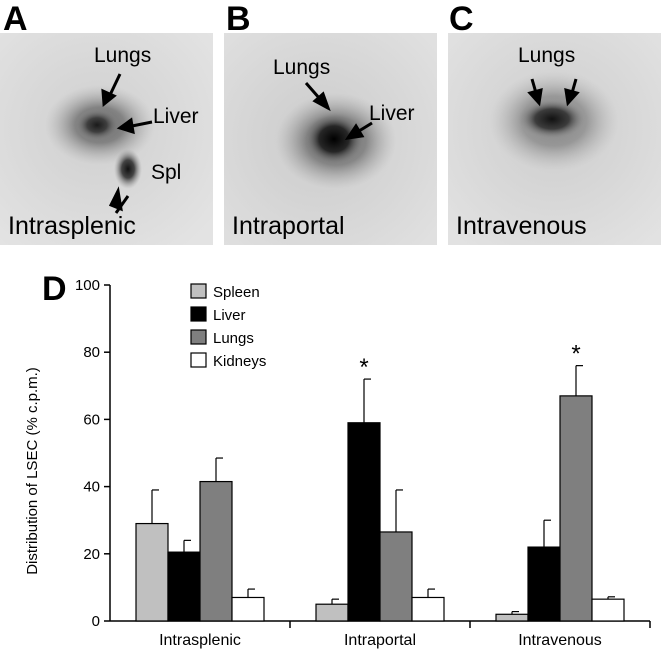 This screenshot has width=667, height=651. I want to click on x-tick-label: Intravenous, so click(560, 640).